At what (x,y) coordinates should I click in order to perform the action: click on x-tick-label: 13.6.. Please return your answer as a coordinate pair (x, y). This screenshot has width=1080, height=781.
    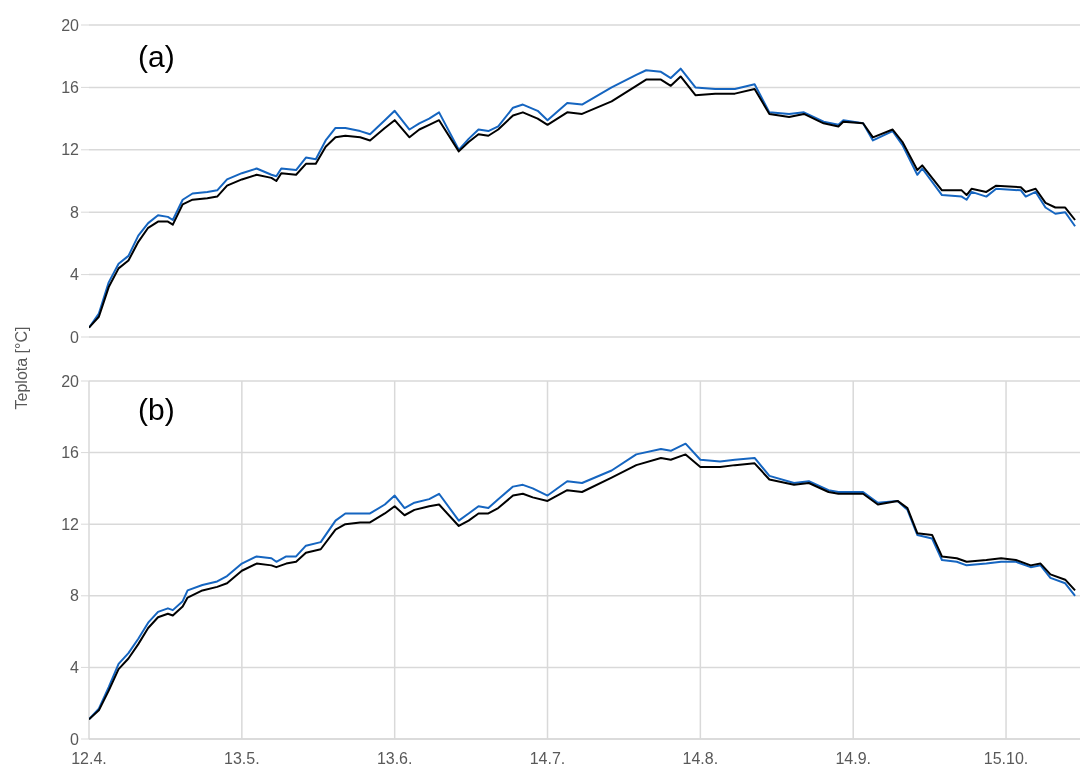
    Looking at the image, I should click on (394, 759).